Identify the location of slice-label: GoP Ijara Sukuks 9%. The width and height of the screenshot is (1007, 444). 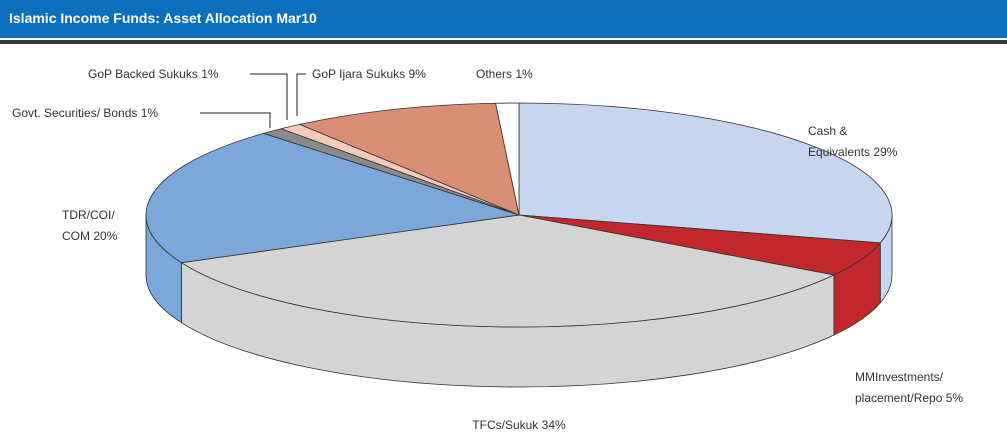
(369, 74).